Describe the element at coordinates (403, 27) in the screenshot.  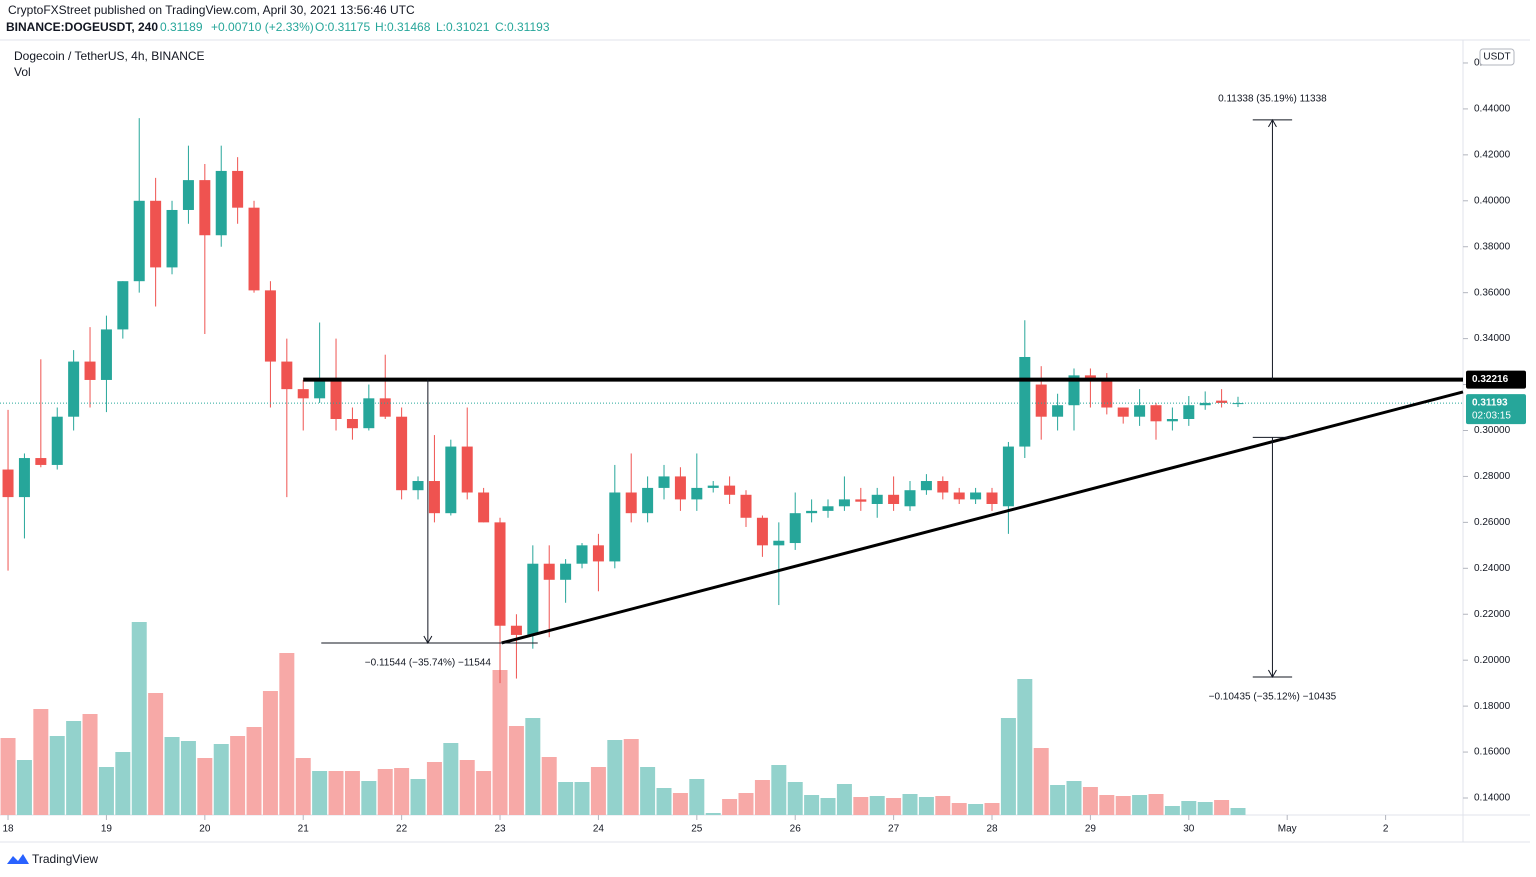
I see `high-value: H:0.31468` at that location.